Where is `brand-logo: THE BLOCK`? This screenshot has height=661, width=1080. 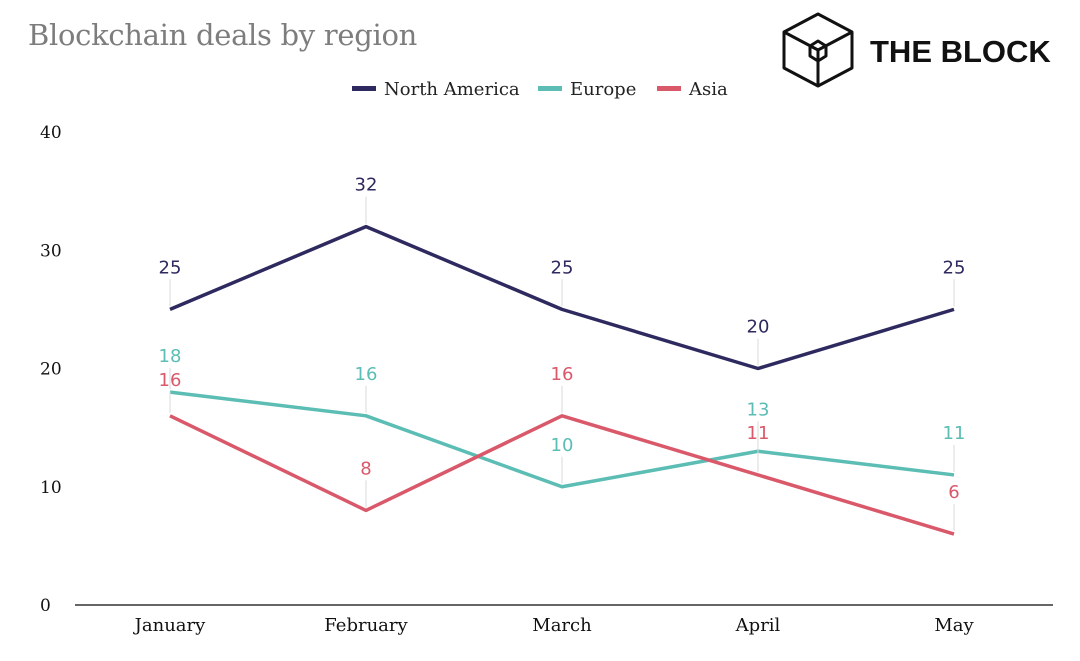 brand-logo: THE BLOCK is located at coordinates (916, 50).